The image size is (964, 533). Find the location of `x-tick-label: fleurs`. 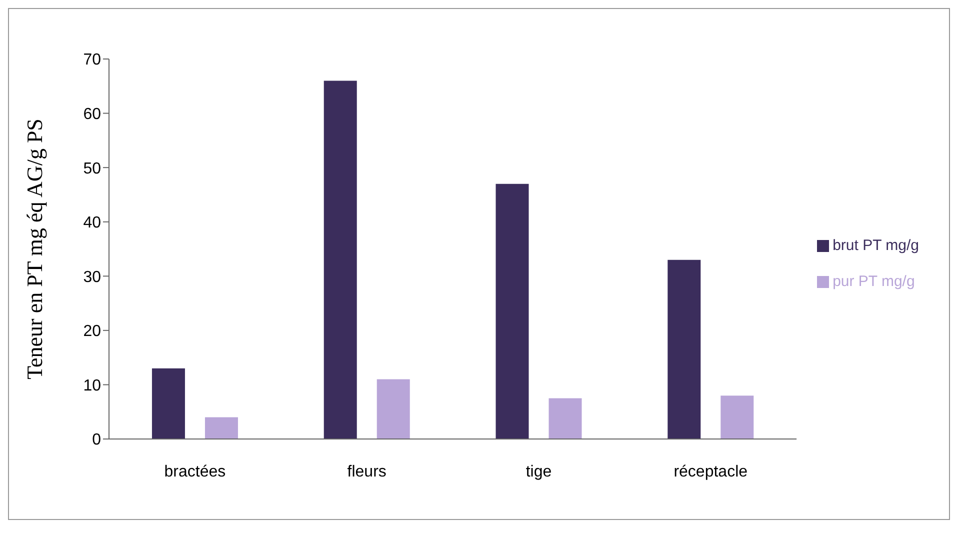

x-tick-label: fleurs is located at coordinates (366, 471).